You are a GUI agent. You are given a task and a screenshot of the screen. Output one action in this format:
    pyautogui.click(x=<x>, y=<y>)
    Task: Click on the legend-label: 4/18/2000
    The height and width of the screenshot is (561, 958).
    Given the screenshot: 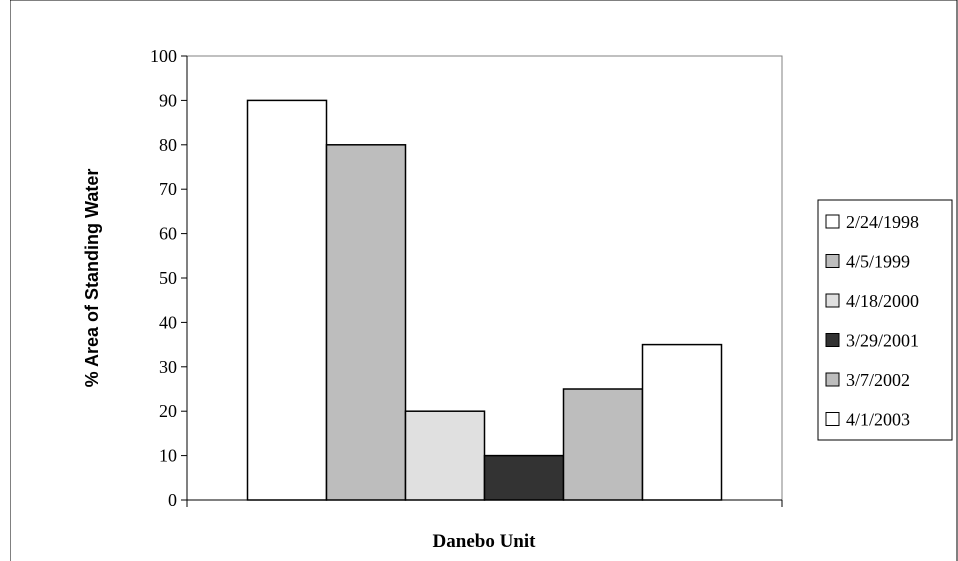 What is the action you would take?
    pyautogui.click(x=882, y=301)
    